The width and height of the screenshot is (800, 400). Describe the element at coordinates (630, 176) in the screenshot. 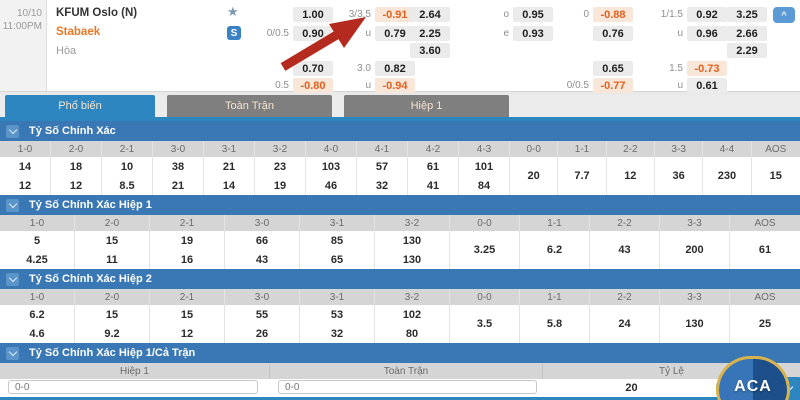

I see `score-odd: 12` at that location.